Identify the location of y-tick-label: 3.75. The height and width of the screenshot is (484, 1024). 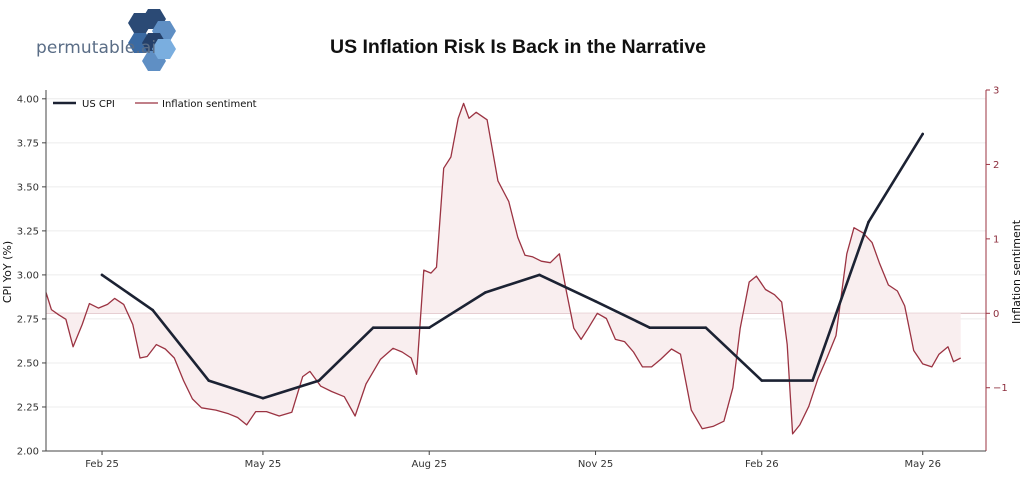
(28, 143).